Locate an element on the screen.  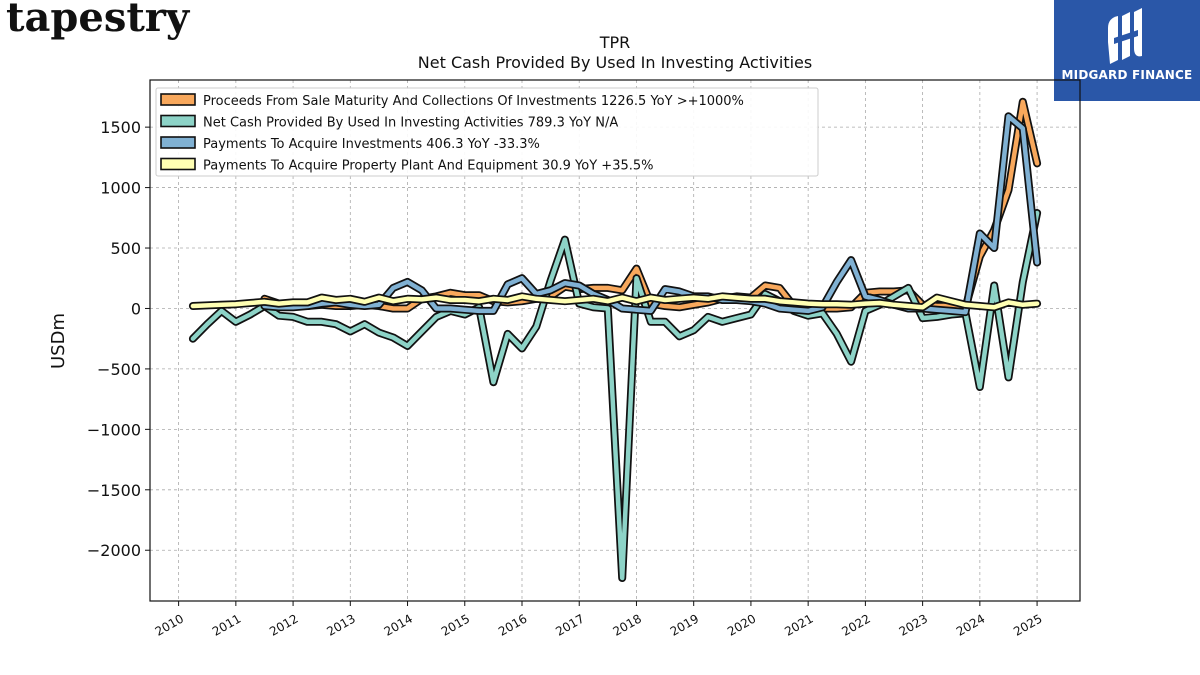
x-tick-label: 2017 is located at coordinates (569, 624).